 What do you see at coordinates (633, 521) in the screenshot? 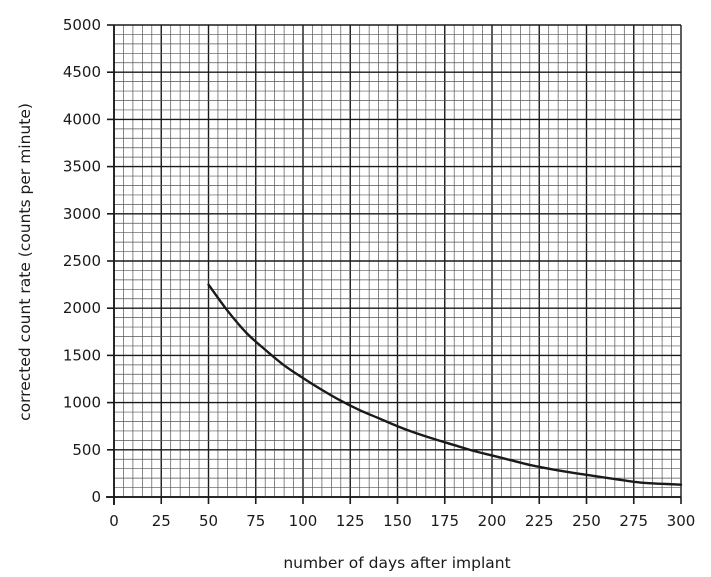
I see `x-tick-label: 275` at bounding box center [633, 521].